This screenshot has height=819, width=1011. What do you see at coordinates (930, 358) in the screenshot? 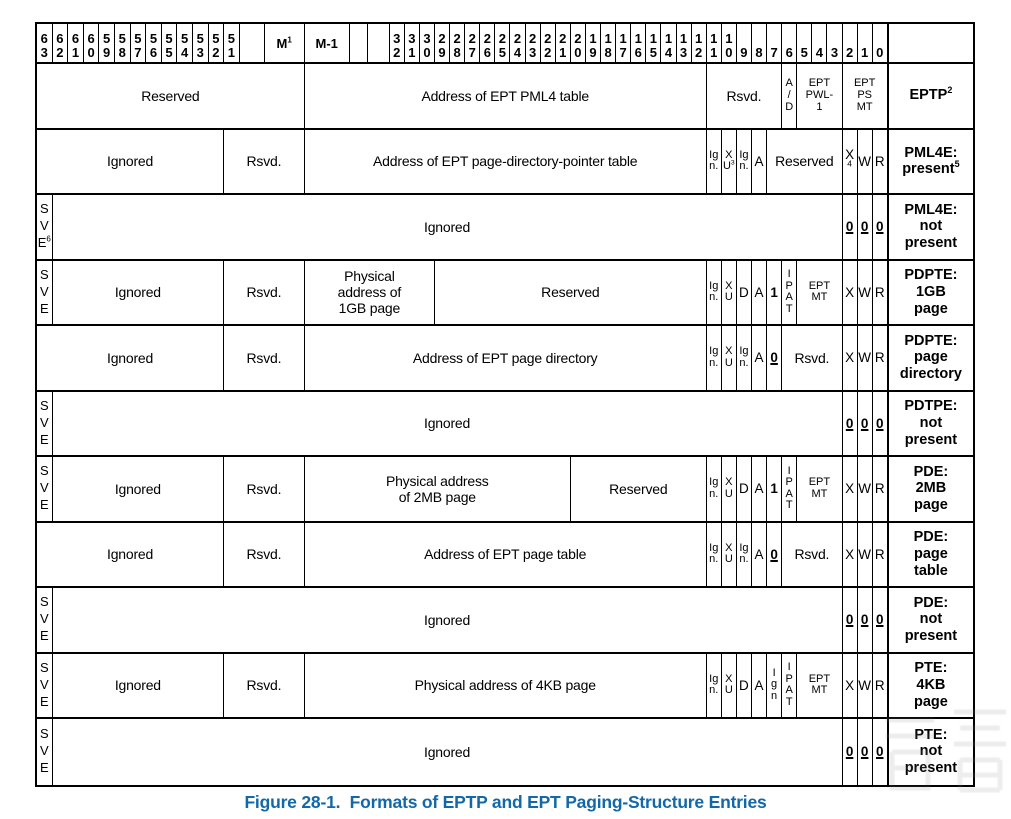
I see `row-label-pdpte-page-directory: PDPTE: page directory` at bounding box center [930, 358].